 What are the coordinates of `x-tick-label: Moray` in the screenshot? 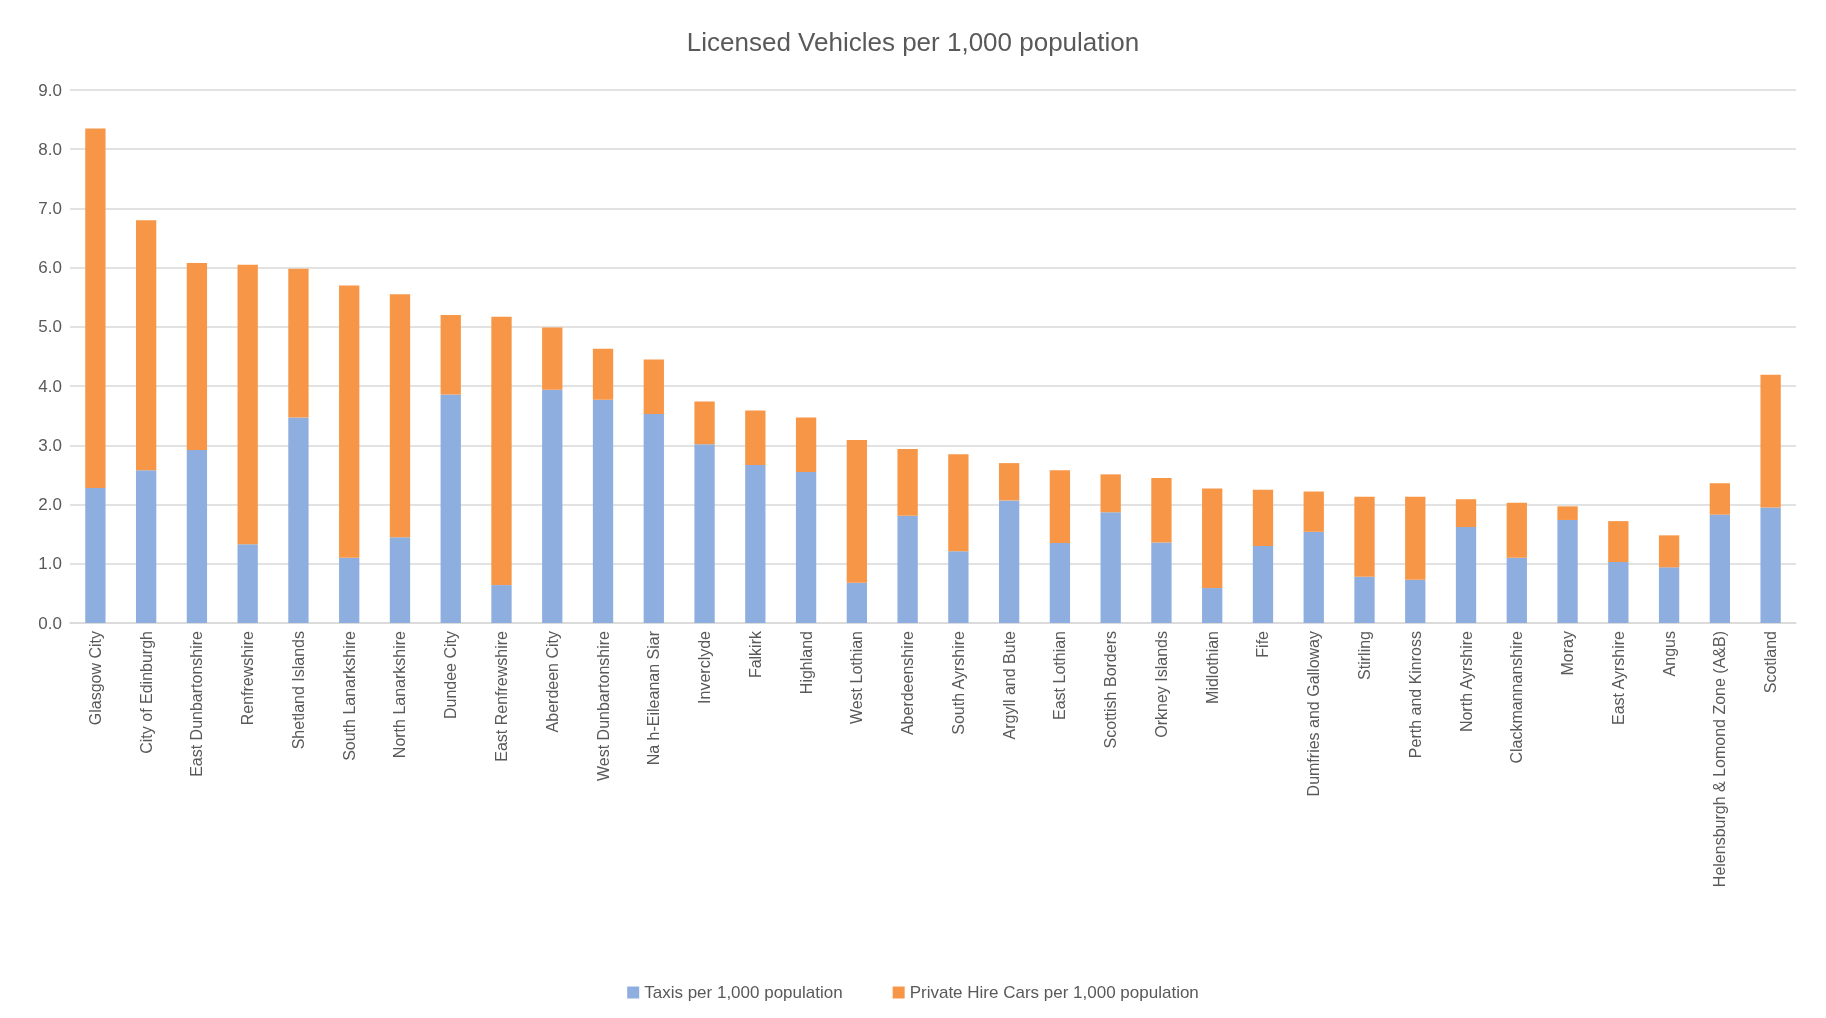 It's located at (1568, 653).